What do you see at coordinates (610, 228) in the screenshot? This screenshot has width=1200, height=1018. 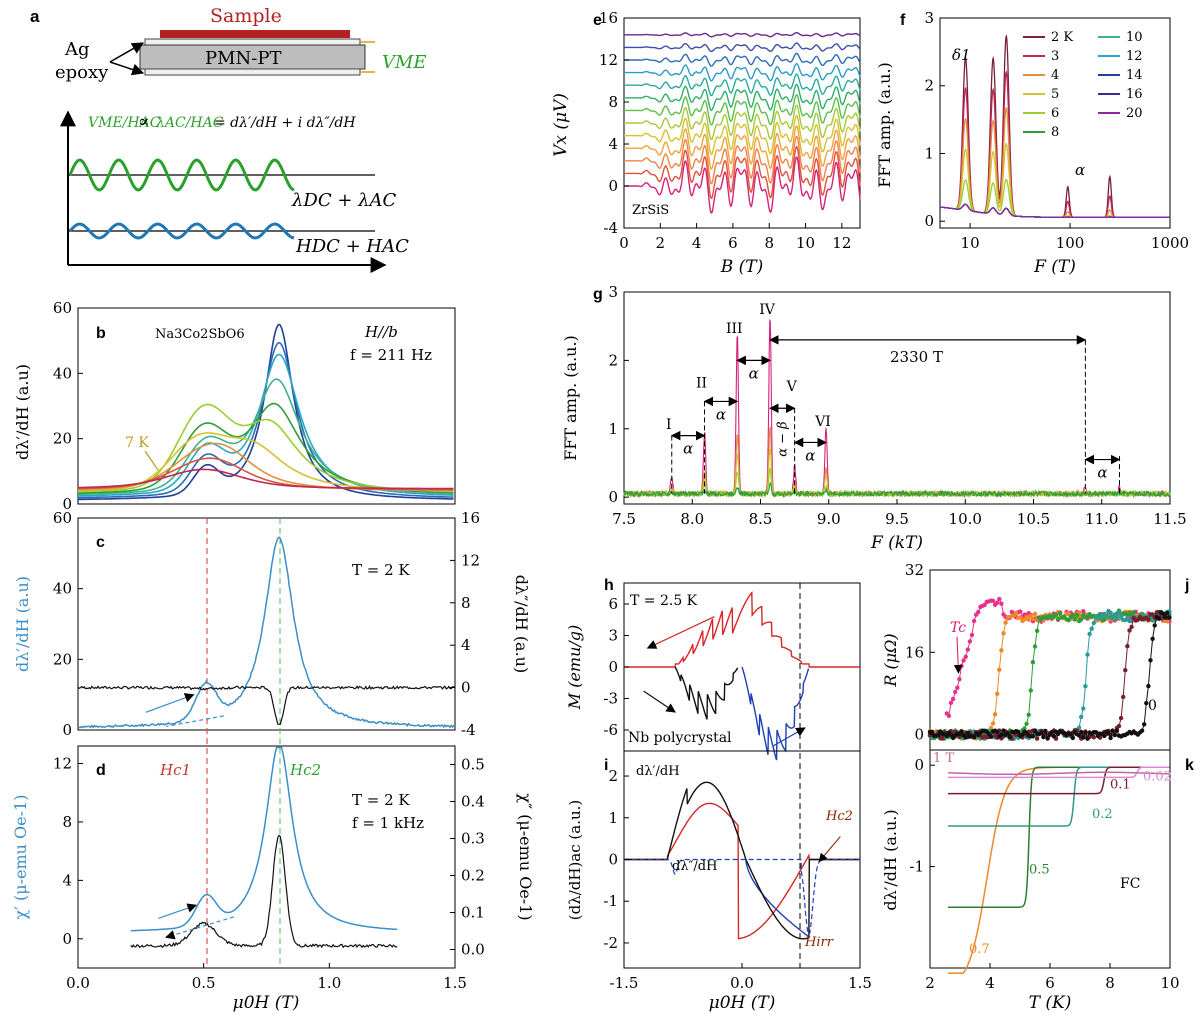 I see `e-ytick--4-label: -4` at bounding box center [610, 228].